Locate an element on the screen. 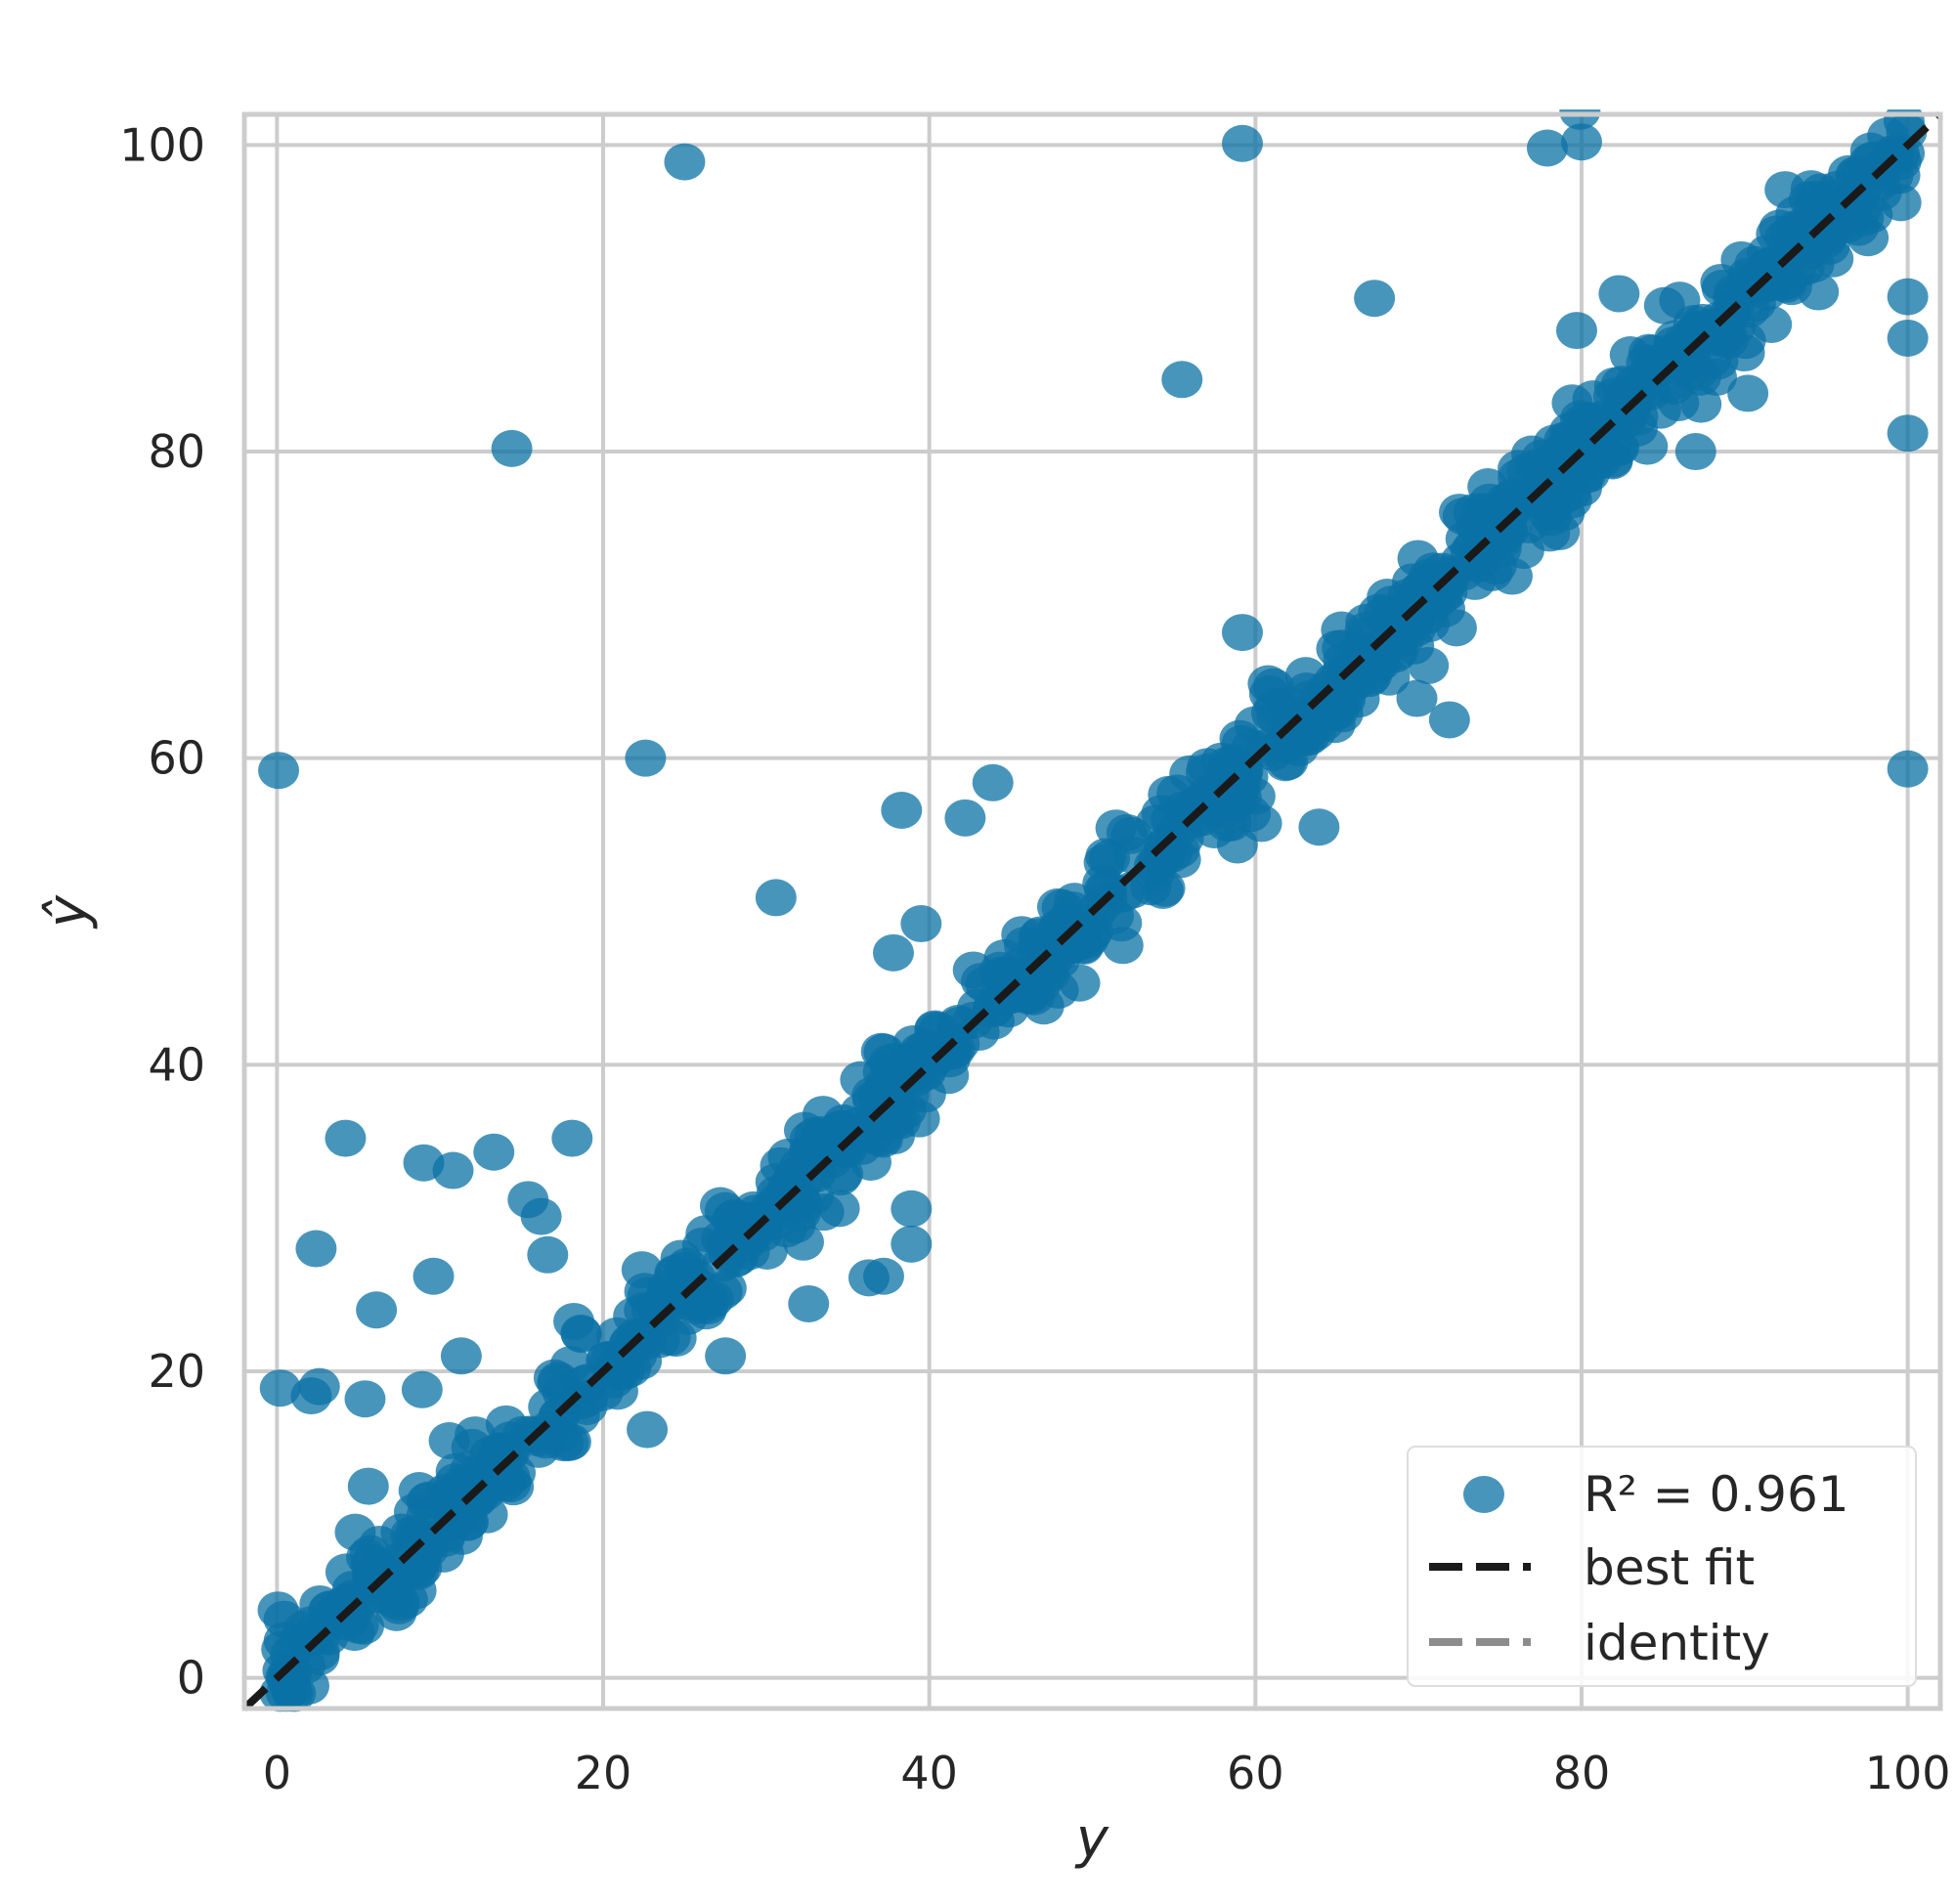 The height and width of the screenshot is (1904, 1955). x-tick-label-1: 20 is located at coordinates (603, 1773).